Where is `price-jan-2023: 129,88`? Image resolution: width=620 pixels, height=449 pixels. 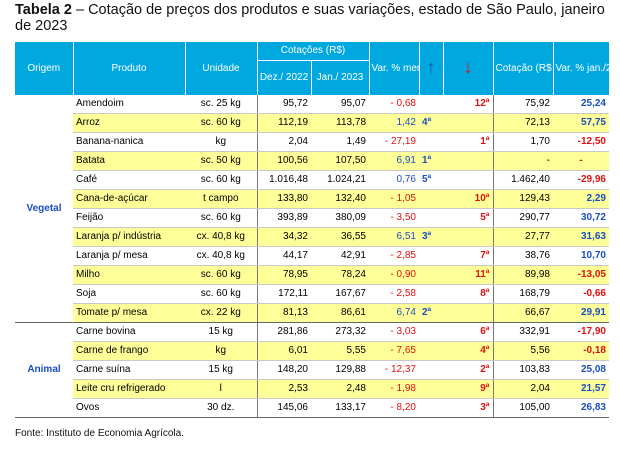 price-jan-2023: 129,88 is located at coordinates (340, 370).